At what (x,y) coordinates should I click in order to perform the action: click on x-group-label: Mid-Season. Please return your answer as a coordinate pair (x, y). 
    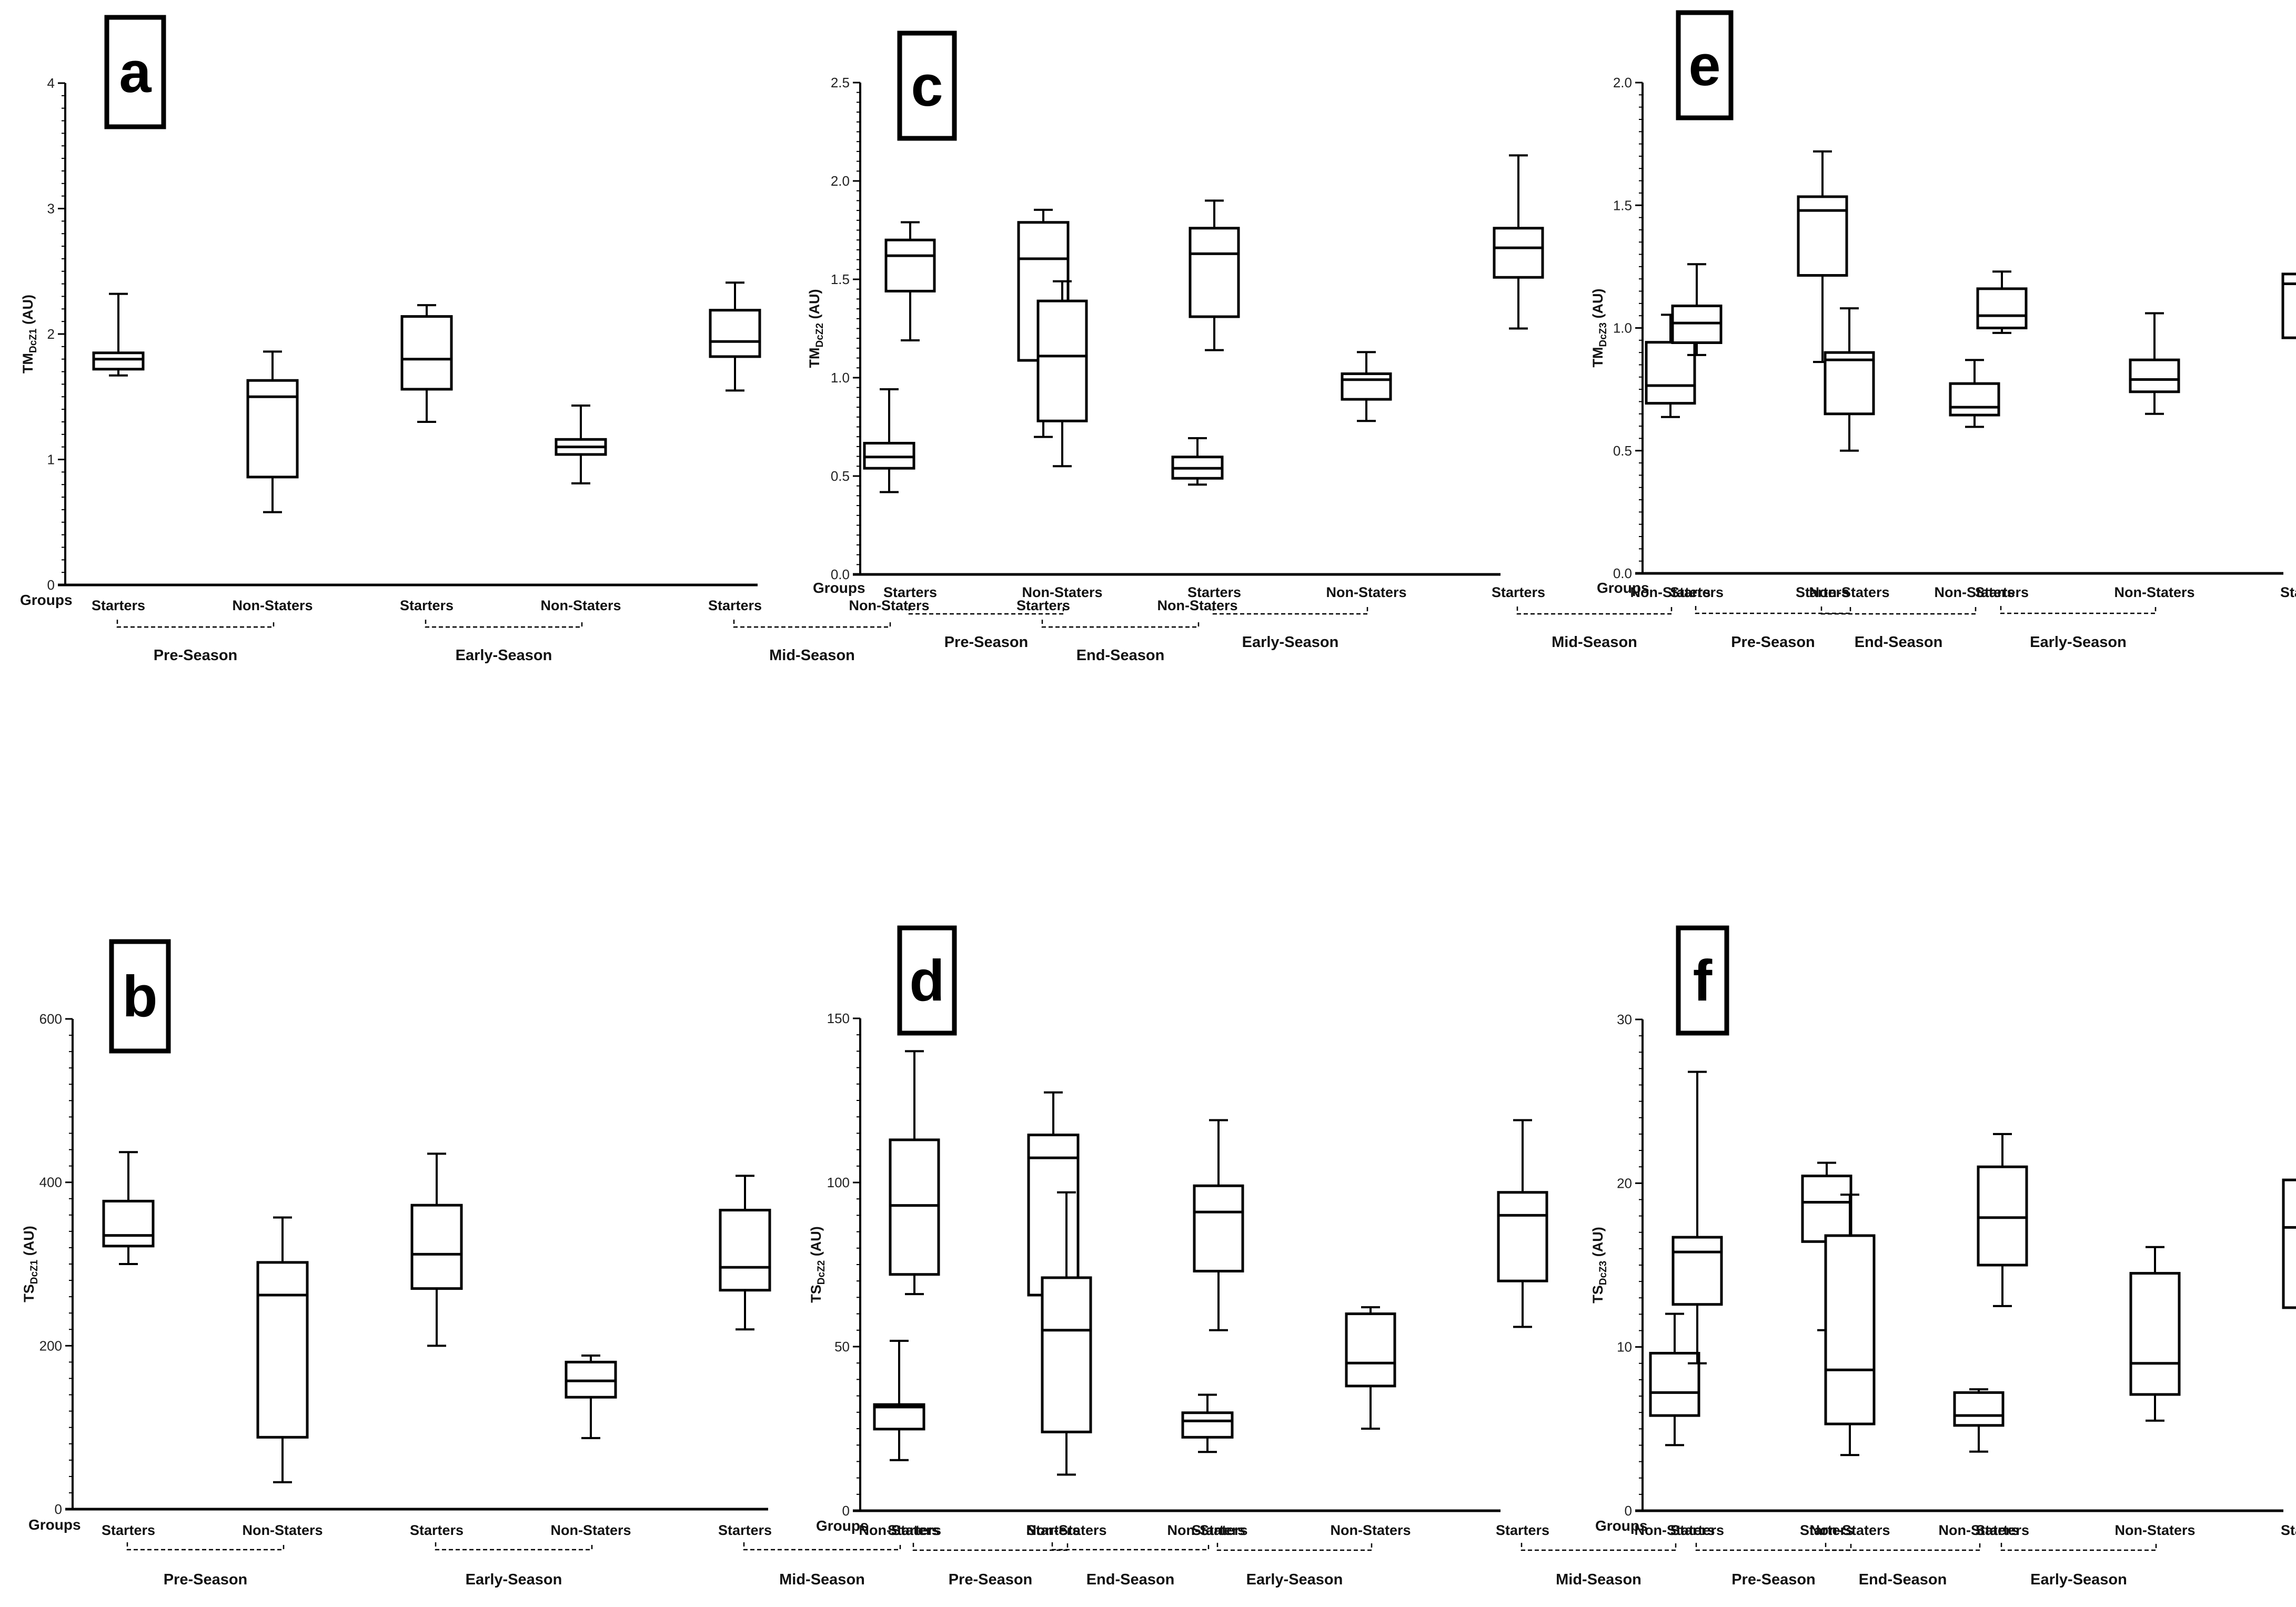
    Looking at the image, I should click on (812, 655).